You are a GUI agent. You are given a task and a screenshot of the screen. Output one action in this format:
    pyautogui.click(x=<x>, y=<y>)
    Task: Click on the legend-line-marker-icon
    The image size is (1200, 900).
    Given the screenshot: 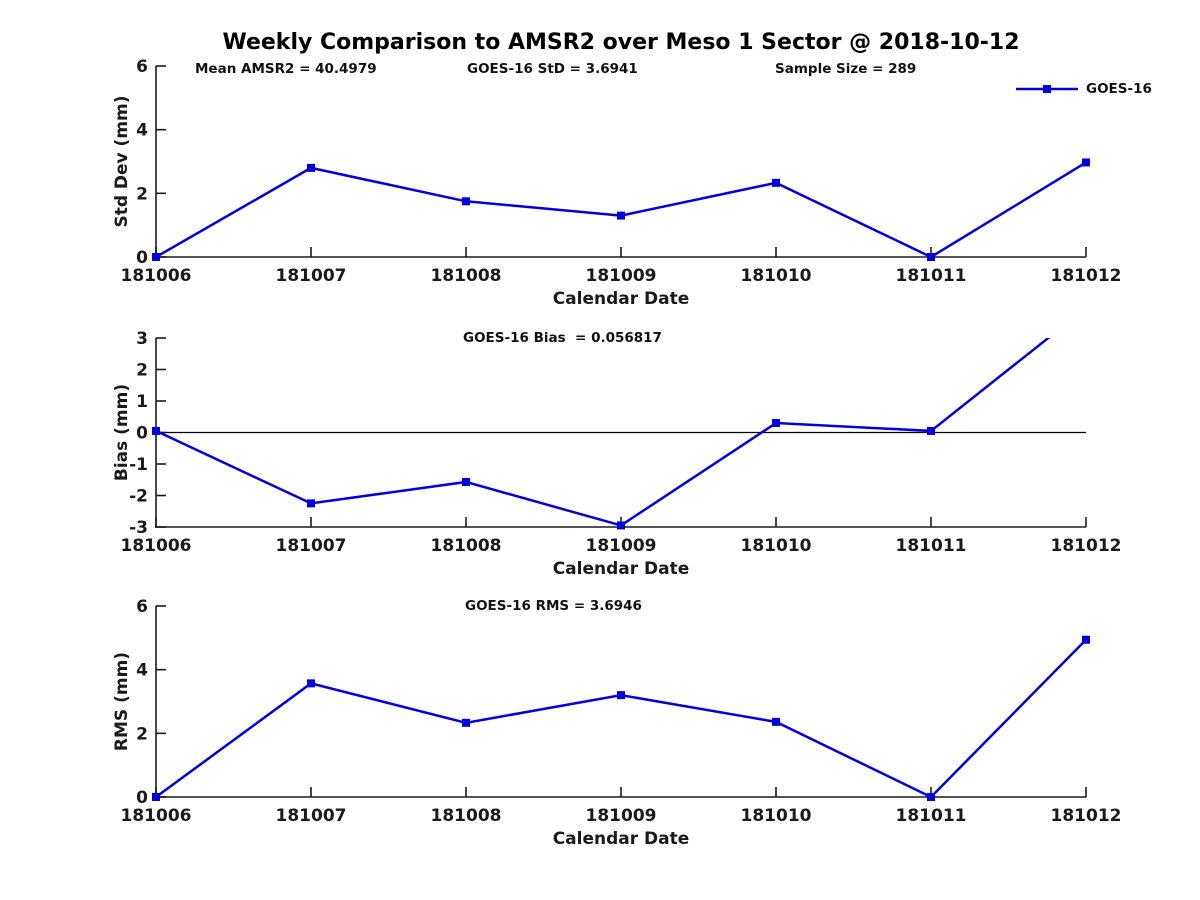 What is the action you would take?
    pyautogui.click(x=1047, y=89)
    